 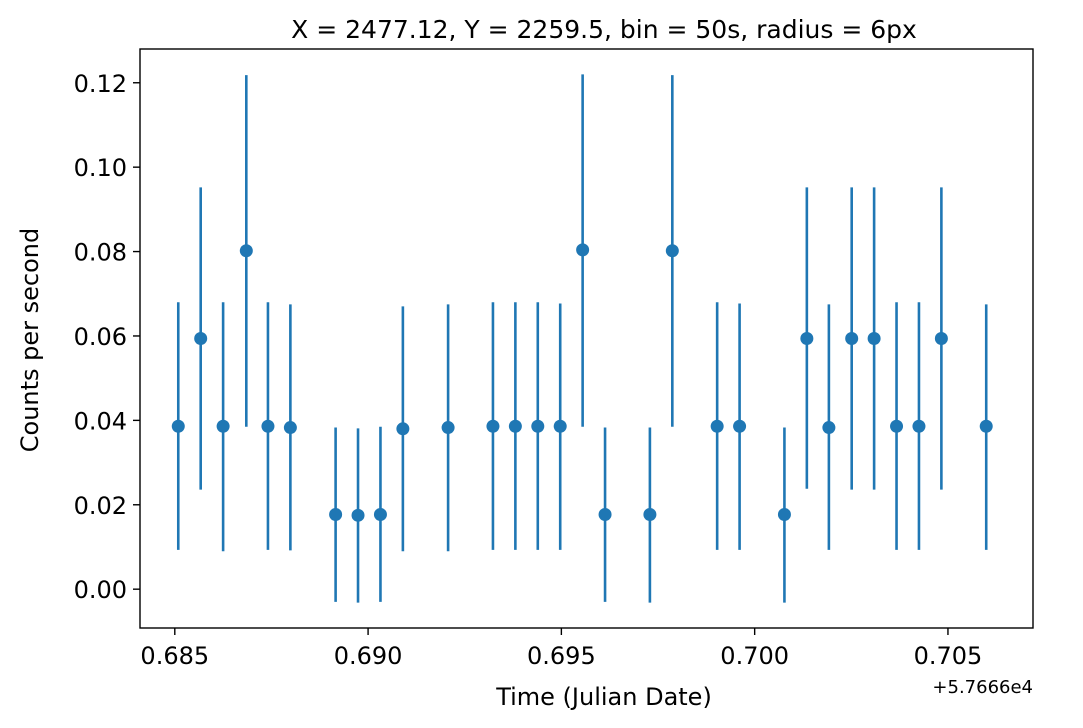 What do you see at coordinates (603, 697) in the screenshot?
I see `x-axis-label: Time (Julian Date)` at bounding box center [603, 697].